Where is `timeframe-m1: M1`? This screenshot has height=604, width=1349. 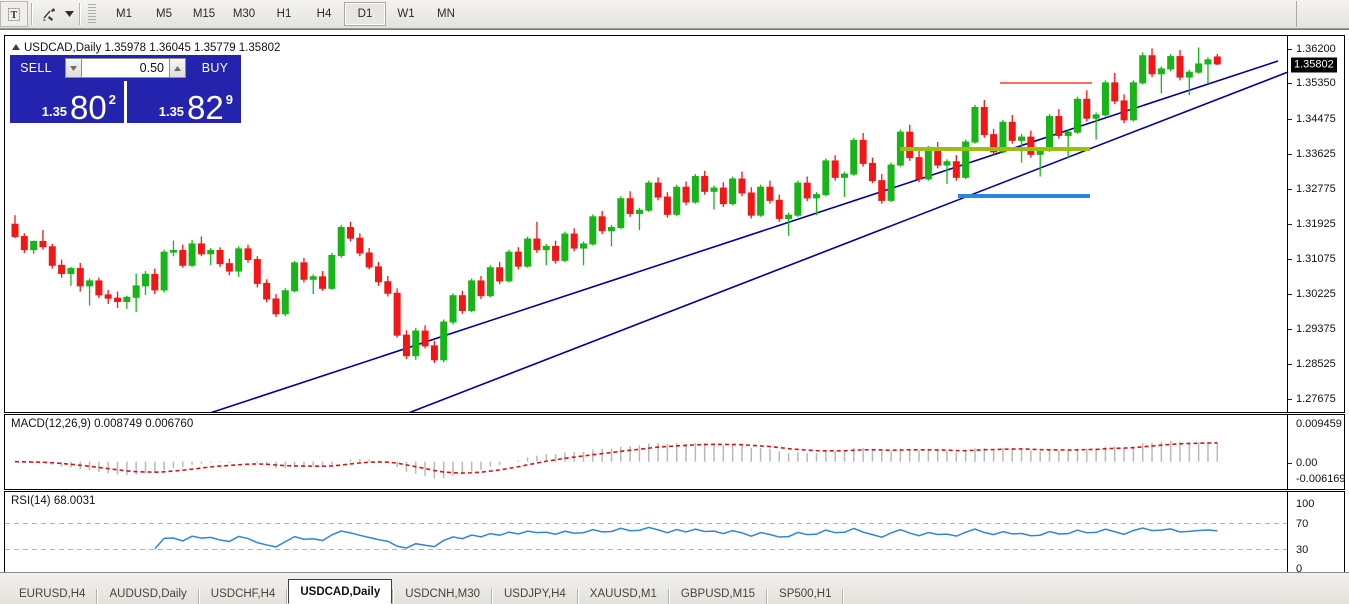 timeframe-m1: M1 is located at coordinates (124, 14).